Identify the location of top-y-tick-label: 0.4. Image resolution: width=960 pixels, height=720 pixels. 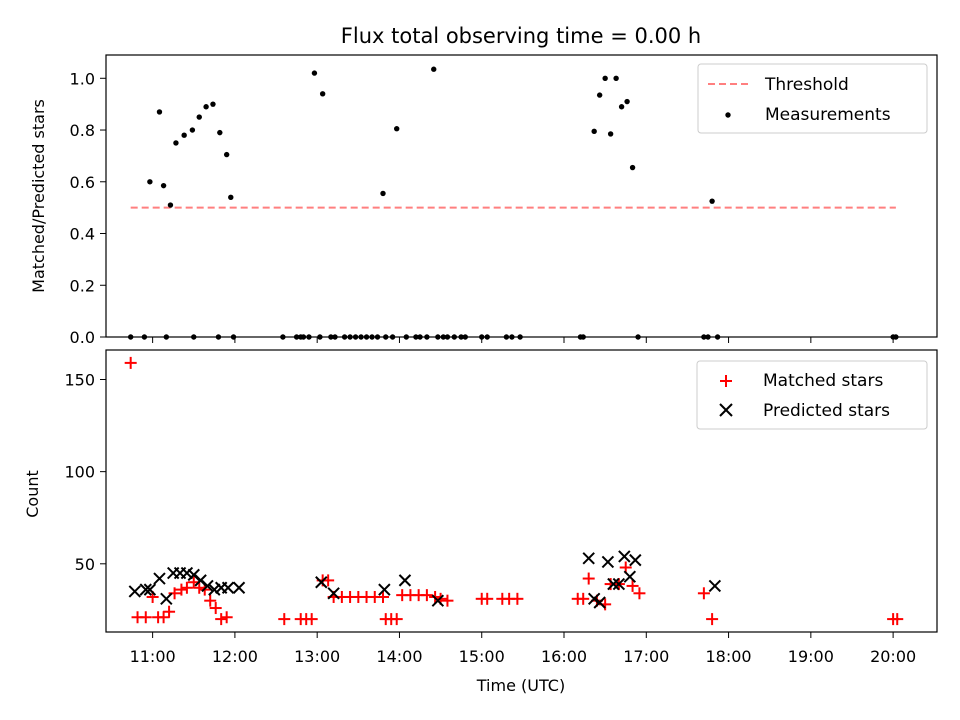
(82, 234).